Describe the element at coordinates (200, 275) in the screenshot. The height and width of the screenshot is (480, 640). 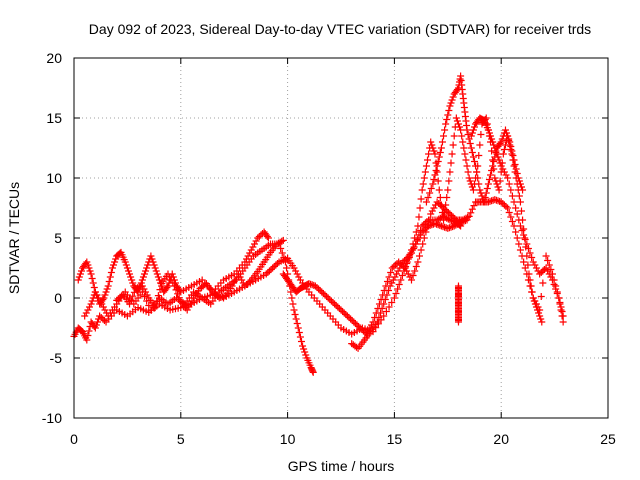
I see `series-track-h` at that location.